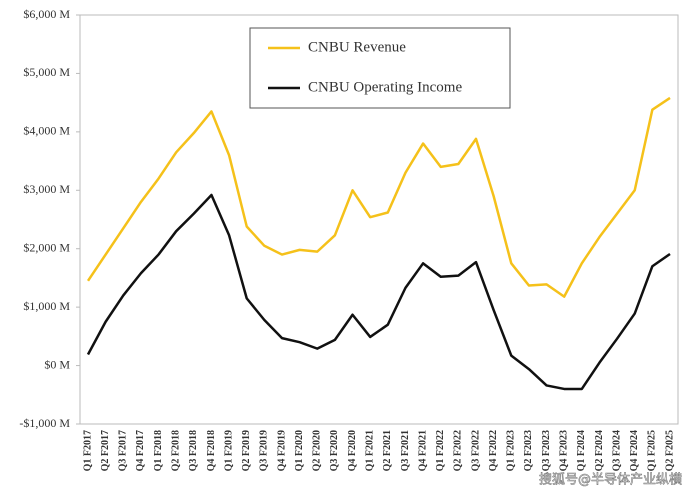  I want to click on y-tick-label: $4,000 M, so click(46, 131).